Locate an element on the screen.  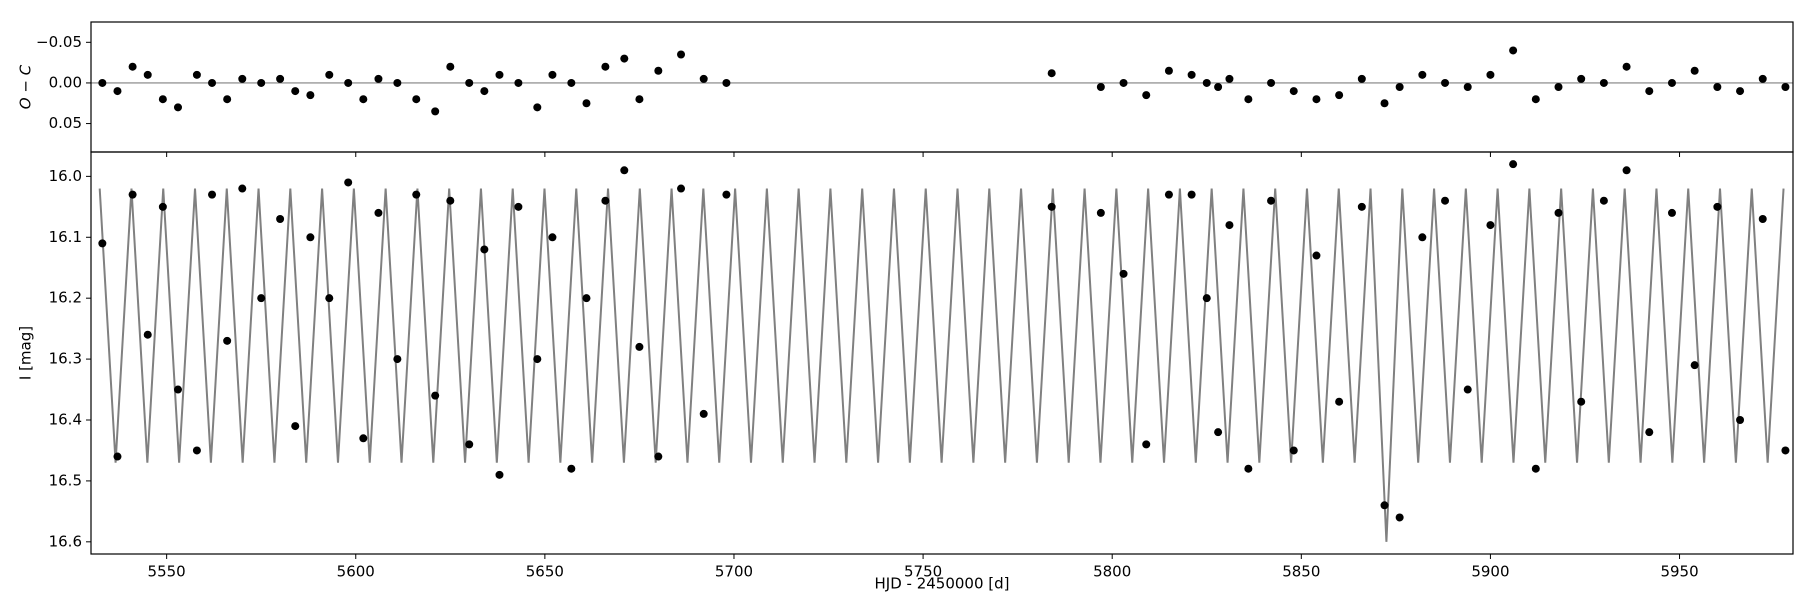
x-tick-label: 5900 is located at coordinates (1490, 572).